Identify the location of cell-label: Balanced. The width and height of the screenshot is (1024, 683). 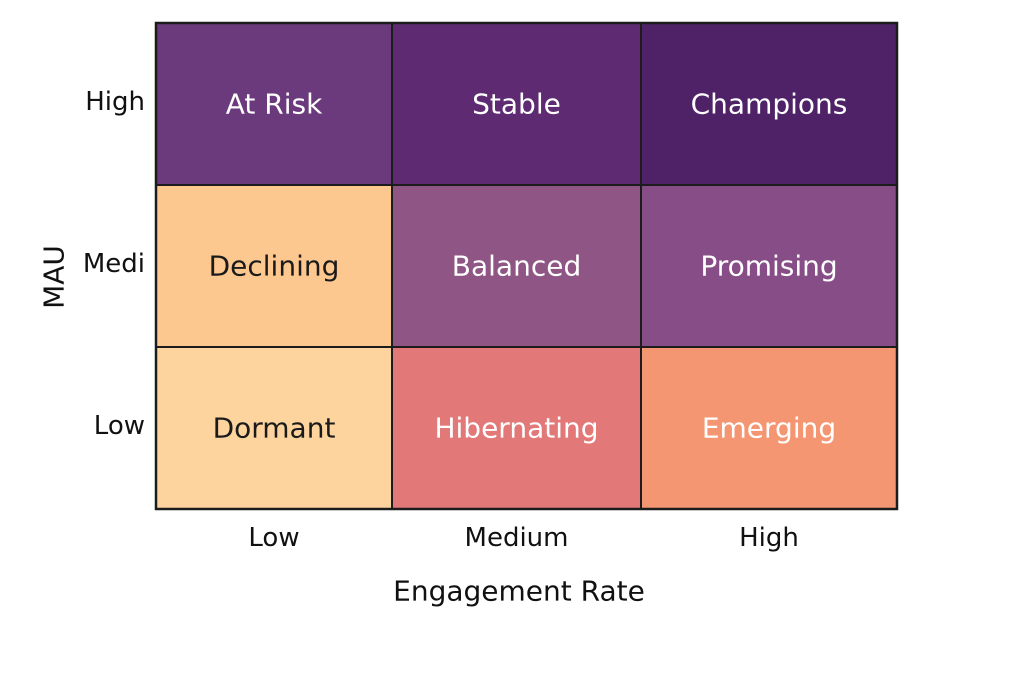
(516, 266).